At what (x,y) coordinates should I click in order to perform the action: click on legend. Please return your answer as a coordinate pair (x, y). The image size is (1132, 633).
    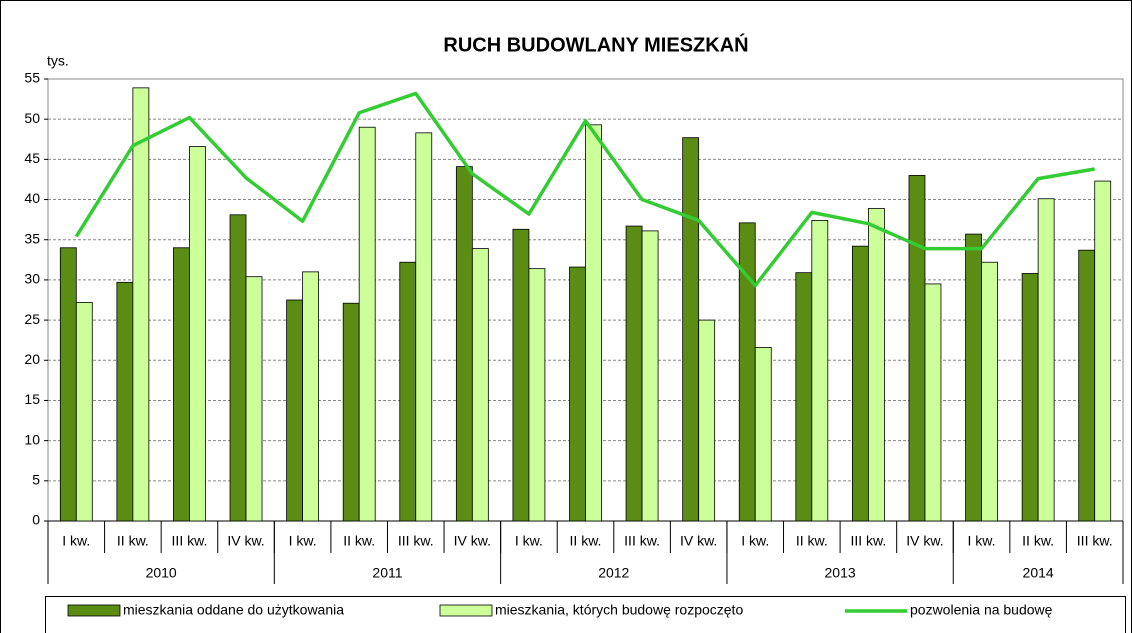
    Looking at the image, I should click on (585, 614).